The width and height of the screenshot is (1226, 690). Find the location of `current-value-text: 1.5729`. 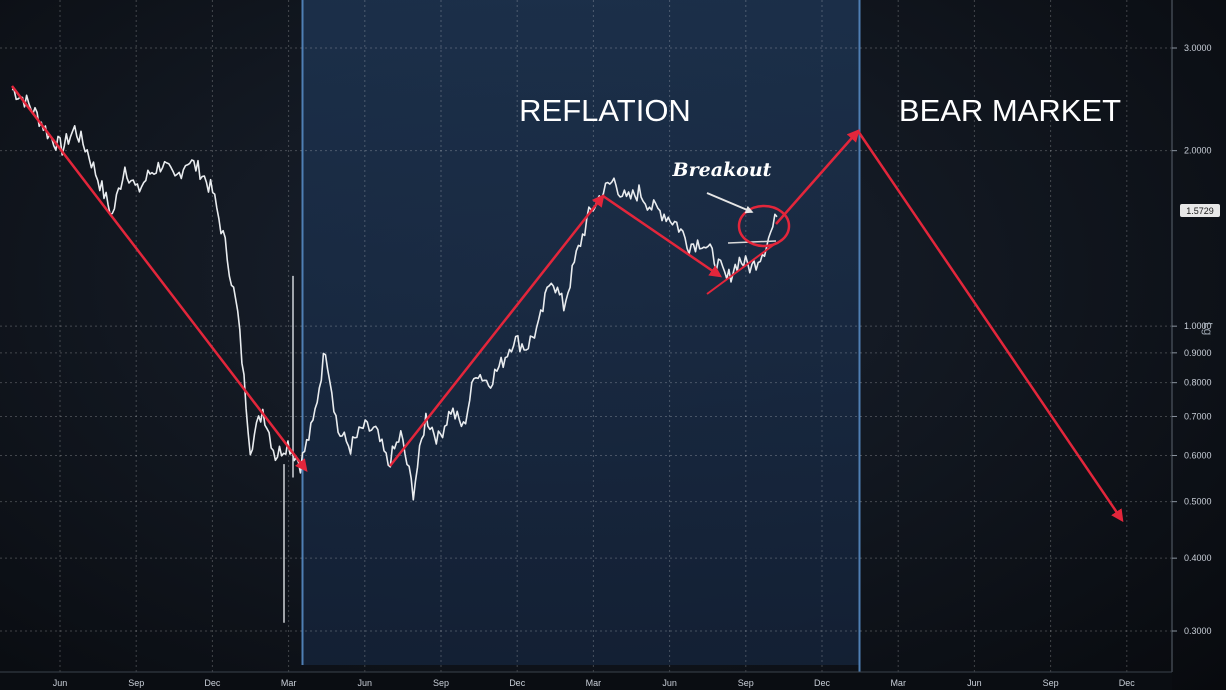

current-value-text: 1.5729 is located at coordinates (1200, 211).